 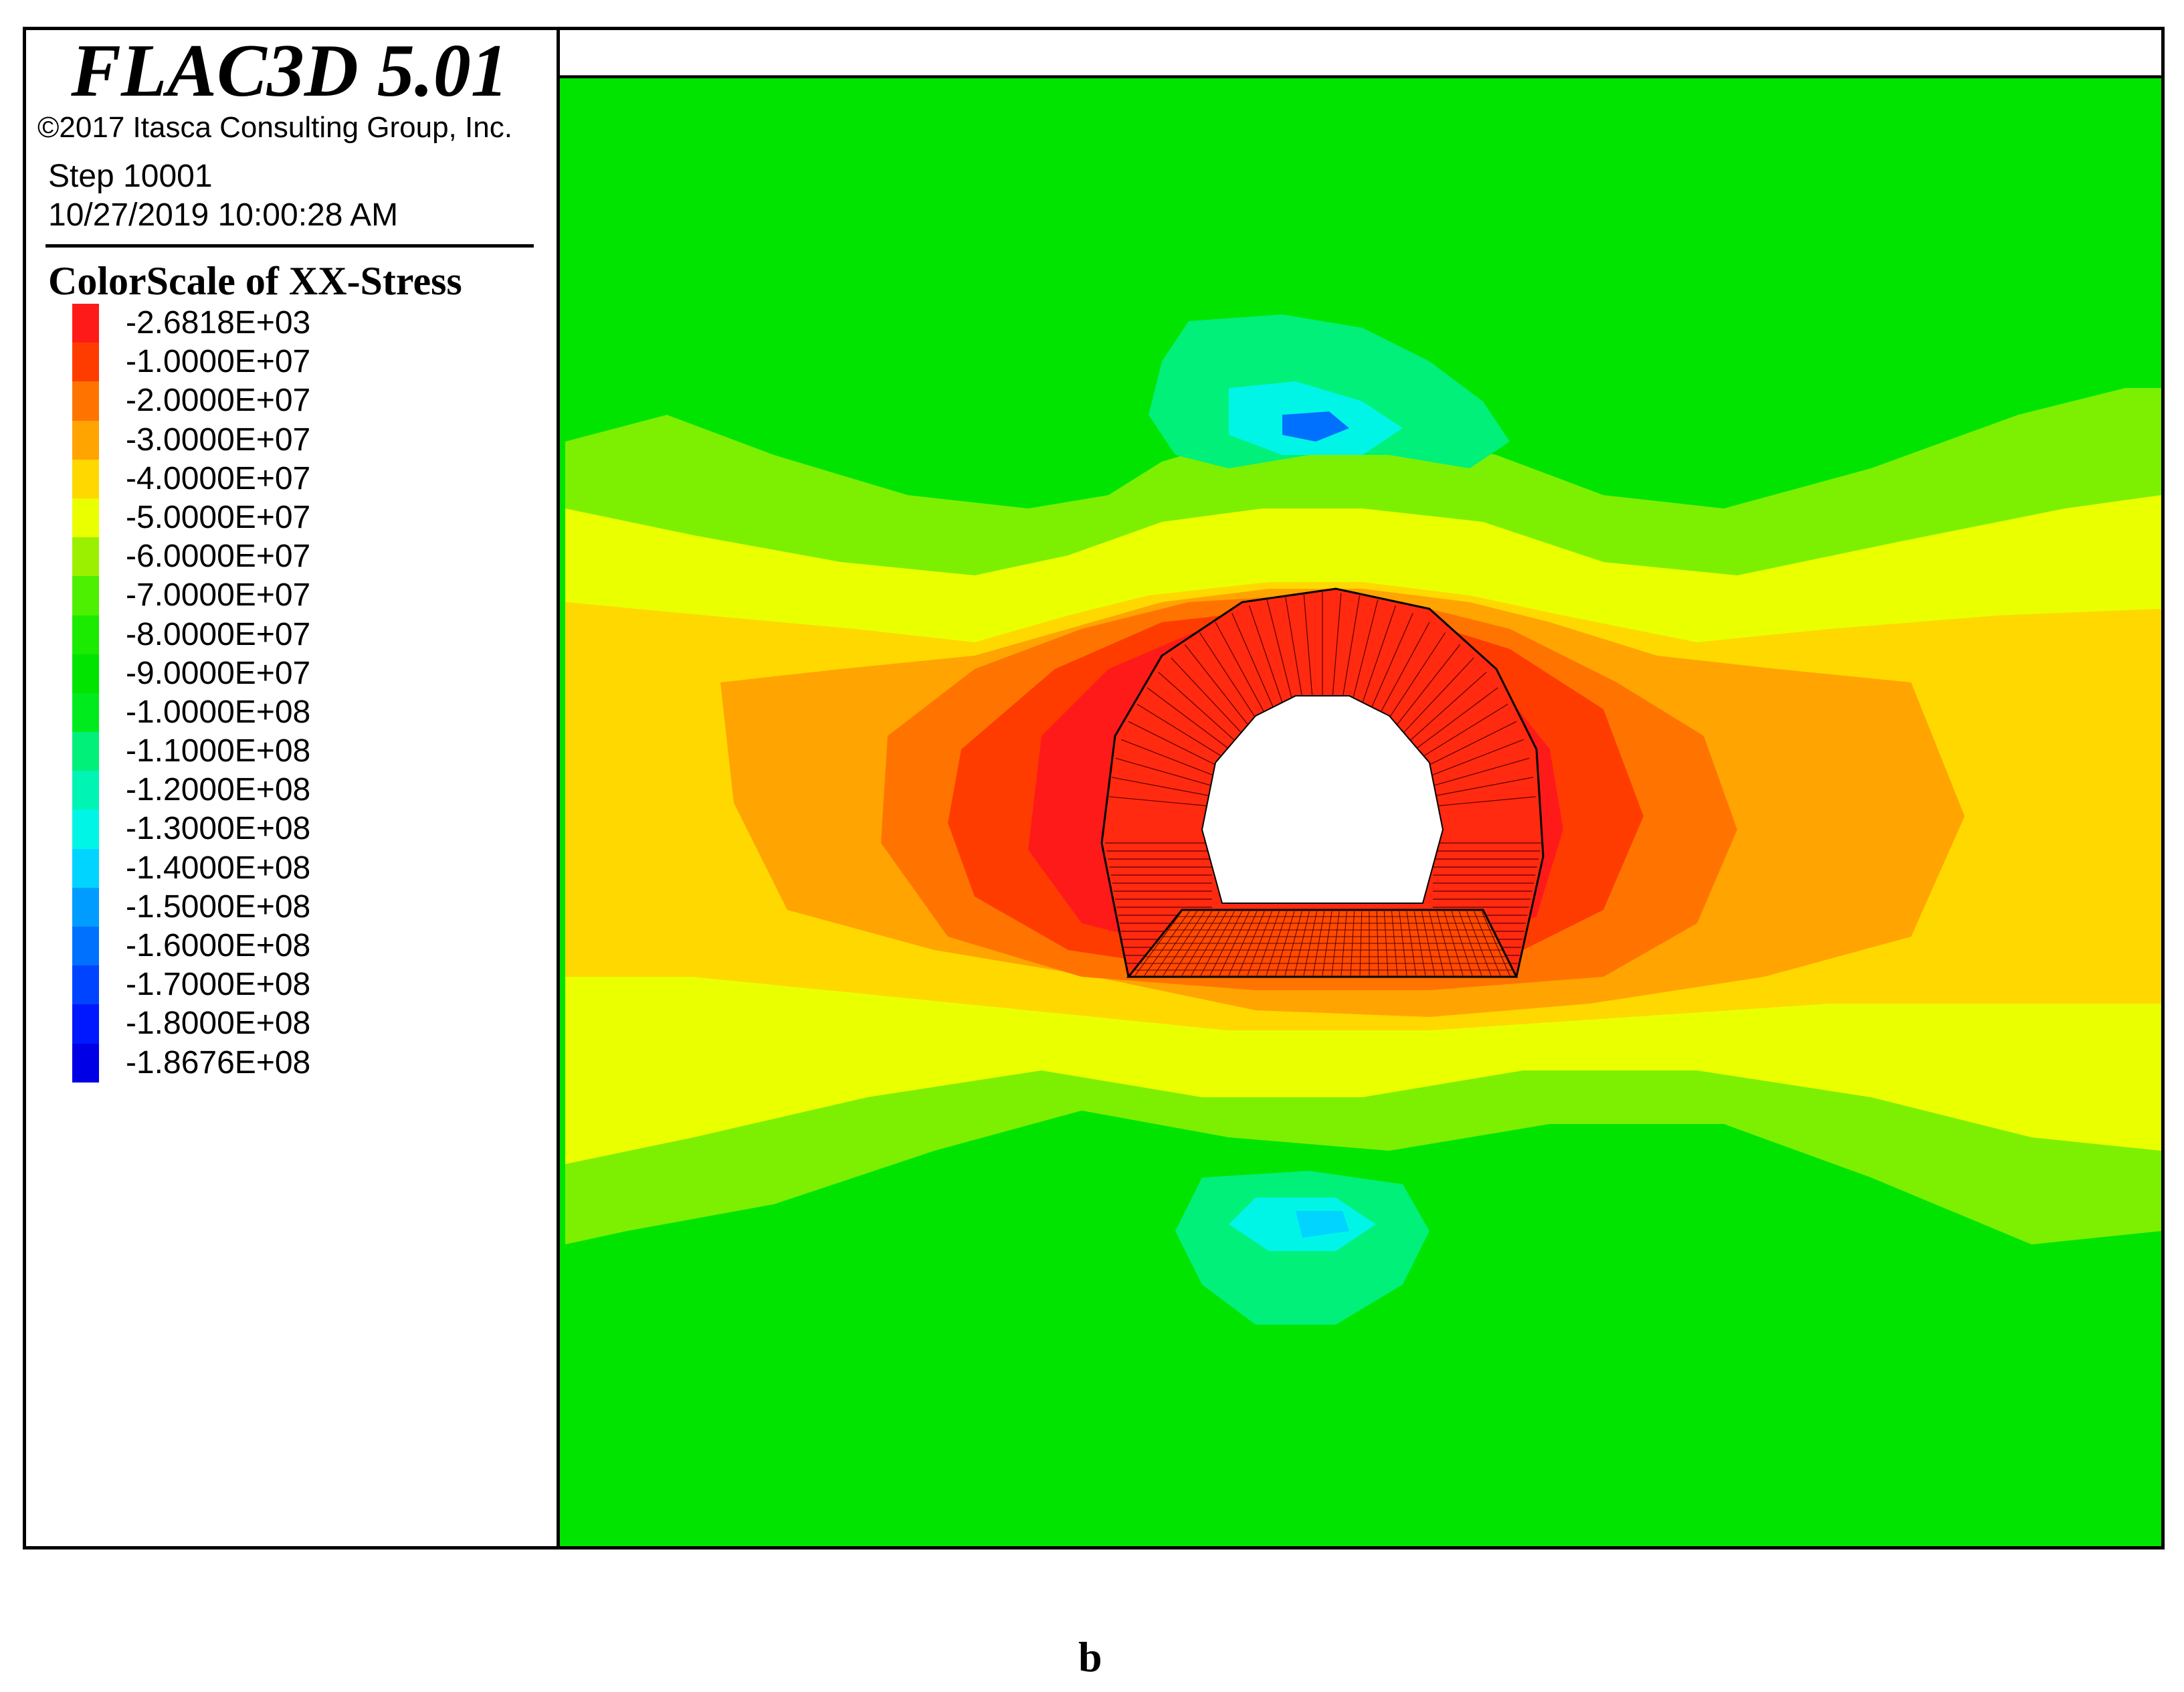 I want to click on legend-label: -7.0000E+07, so click(x=218, y=595).